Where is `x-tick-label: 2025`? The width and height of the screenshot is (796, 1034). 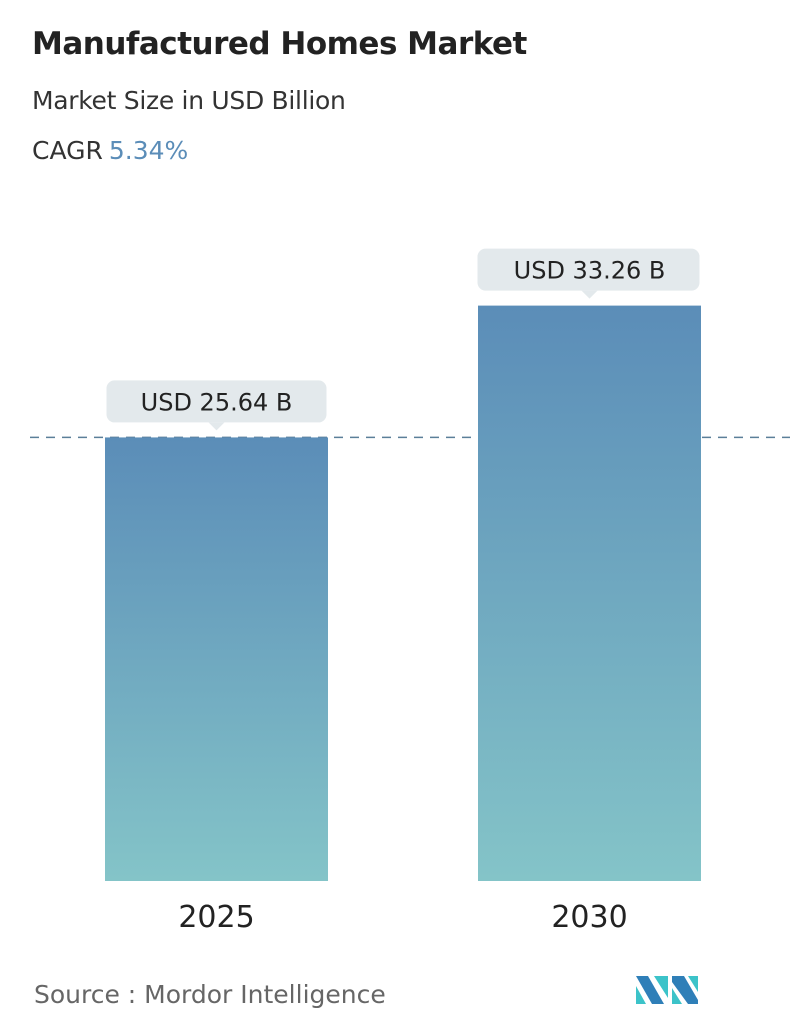
x-tick-label: 2025 is located at coordinates (216, 917).